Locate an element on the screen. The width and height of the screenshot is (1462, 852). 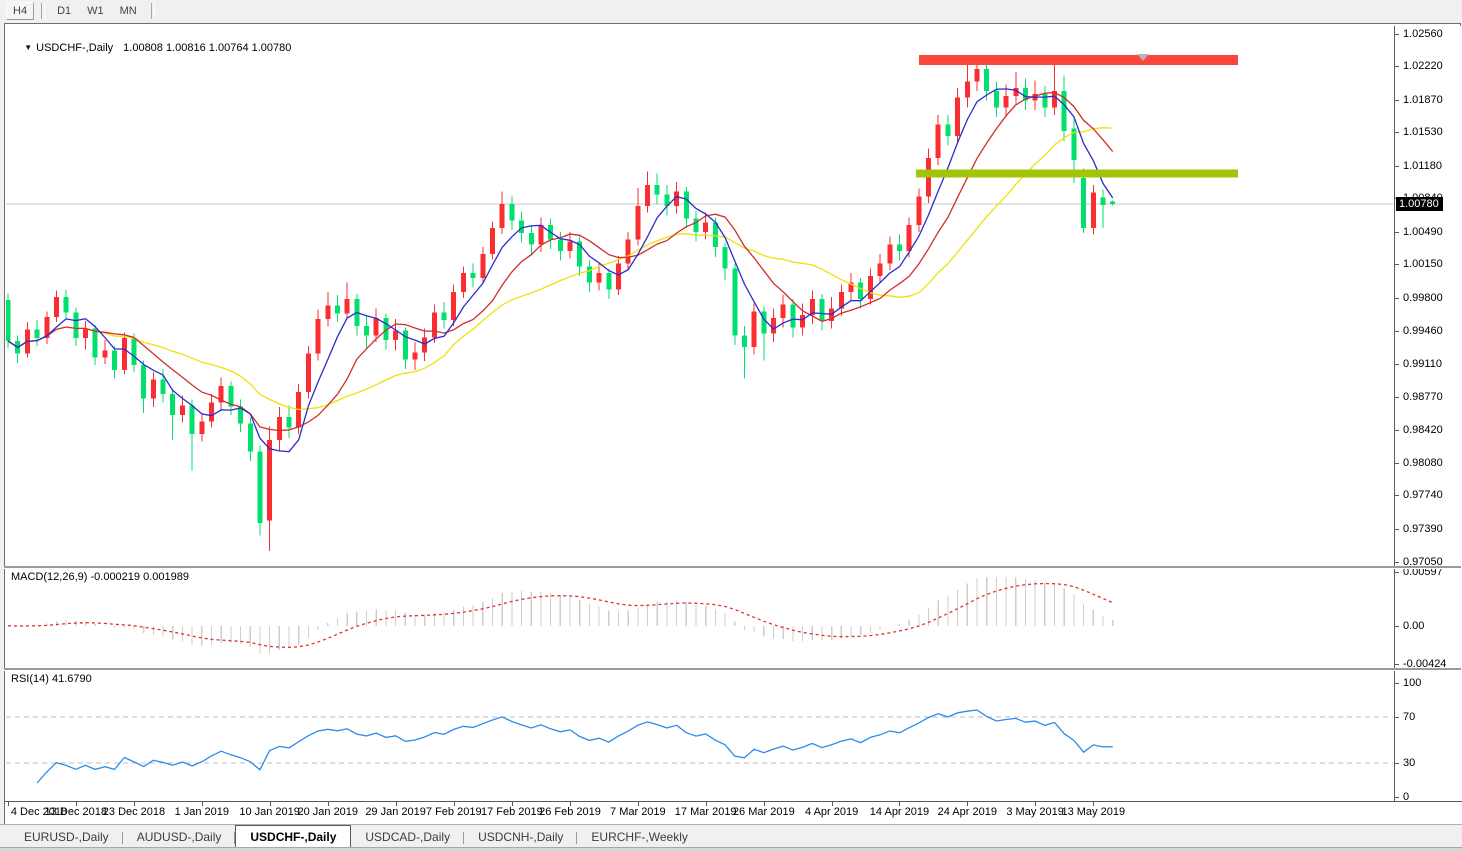
chart-shift-triangle-icon is located at coordinates (1143, 57).